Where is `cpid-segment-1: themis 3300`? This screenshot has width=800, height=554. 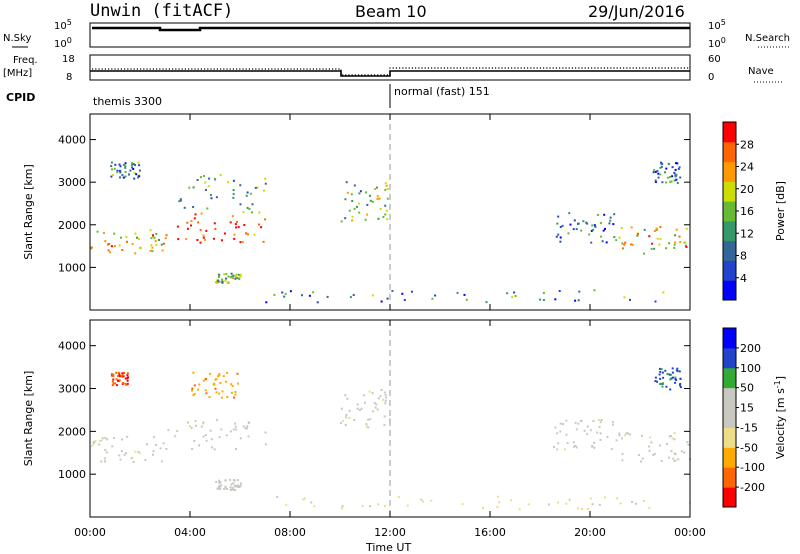 cpid-segment-1: themis 3300 is located at coordinates (127, 101).